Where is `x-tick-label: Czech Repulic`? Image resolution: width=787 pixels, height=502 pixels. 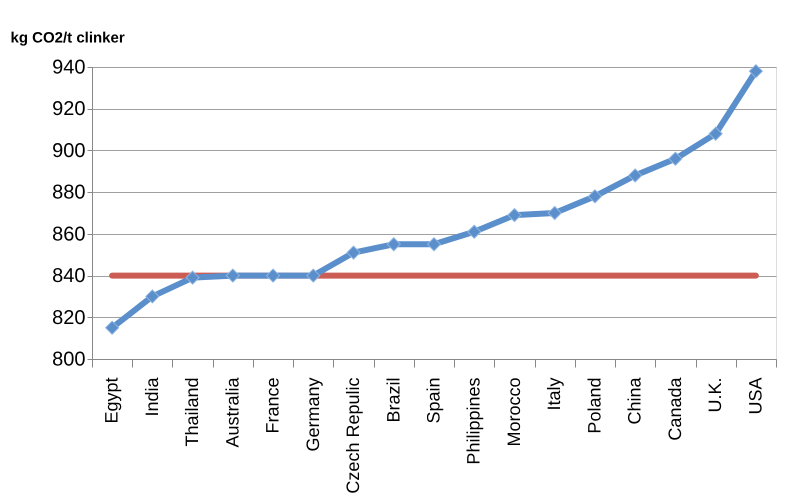 x-tick-label: Czech Repulic is located at coordinates (353, 436).